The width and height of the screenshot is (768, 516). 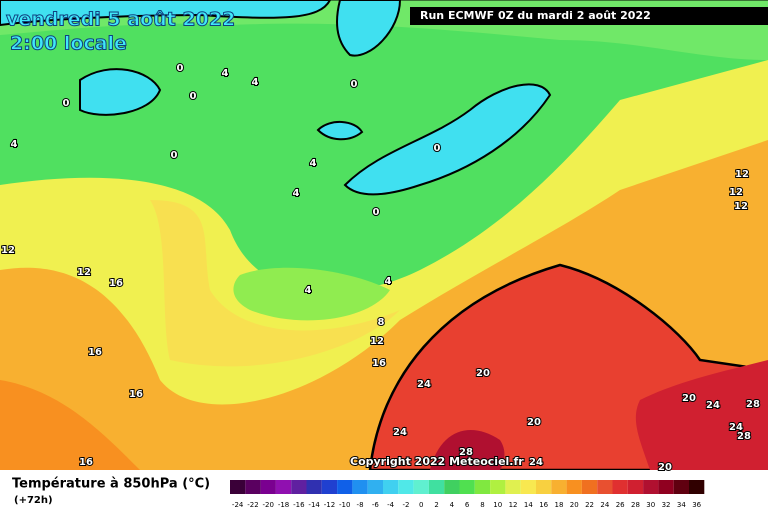 I want to click on legend-label: -12, so click(x=329, y=505).